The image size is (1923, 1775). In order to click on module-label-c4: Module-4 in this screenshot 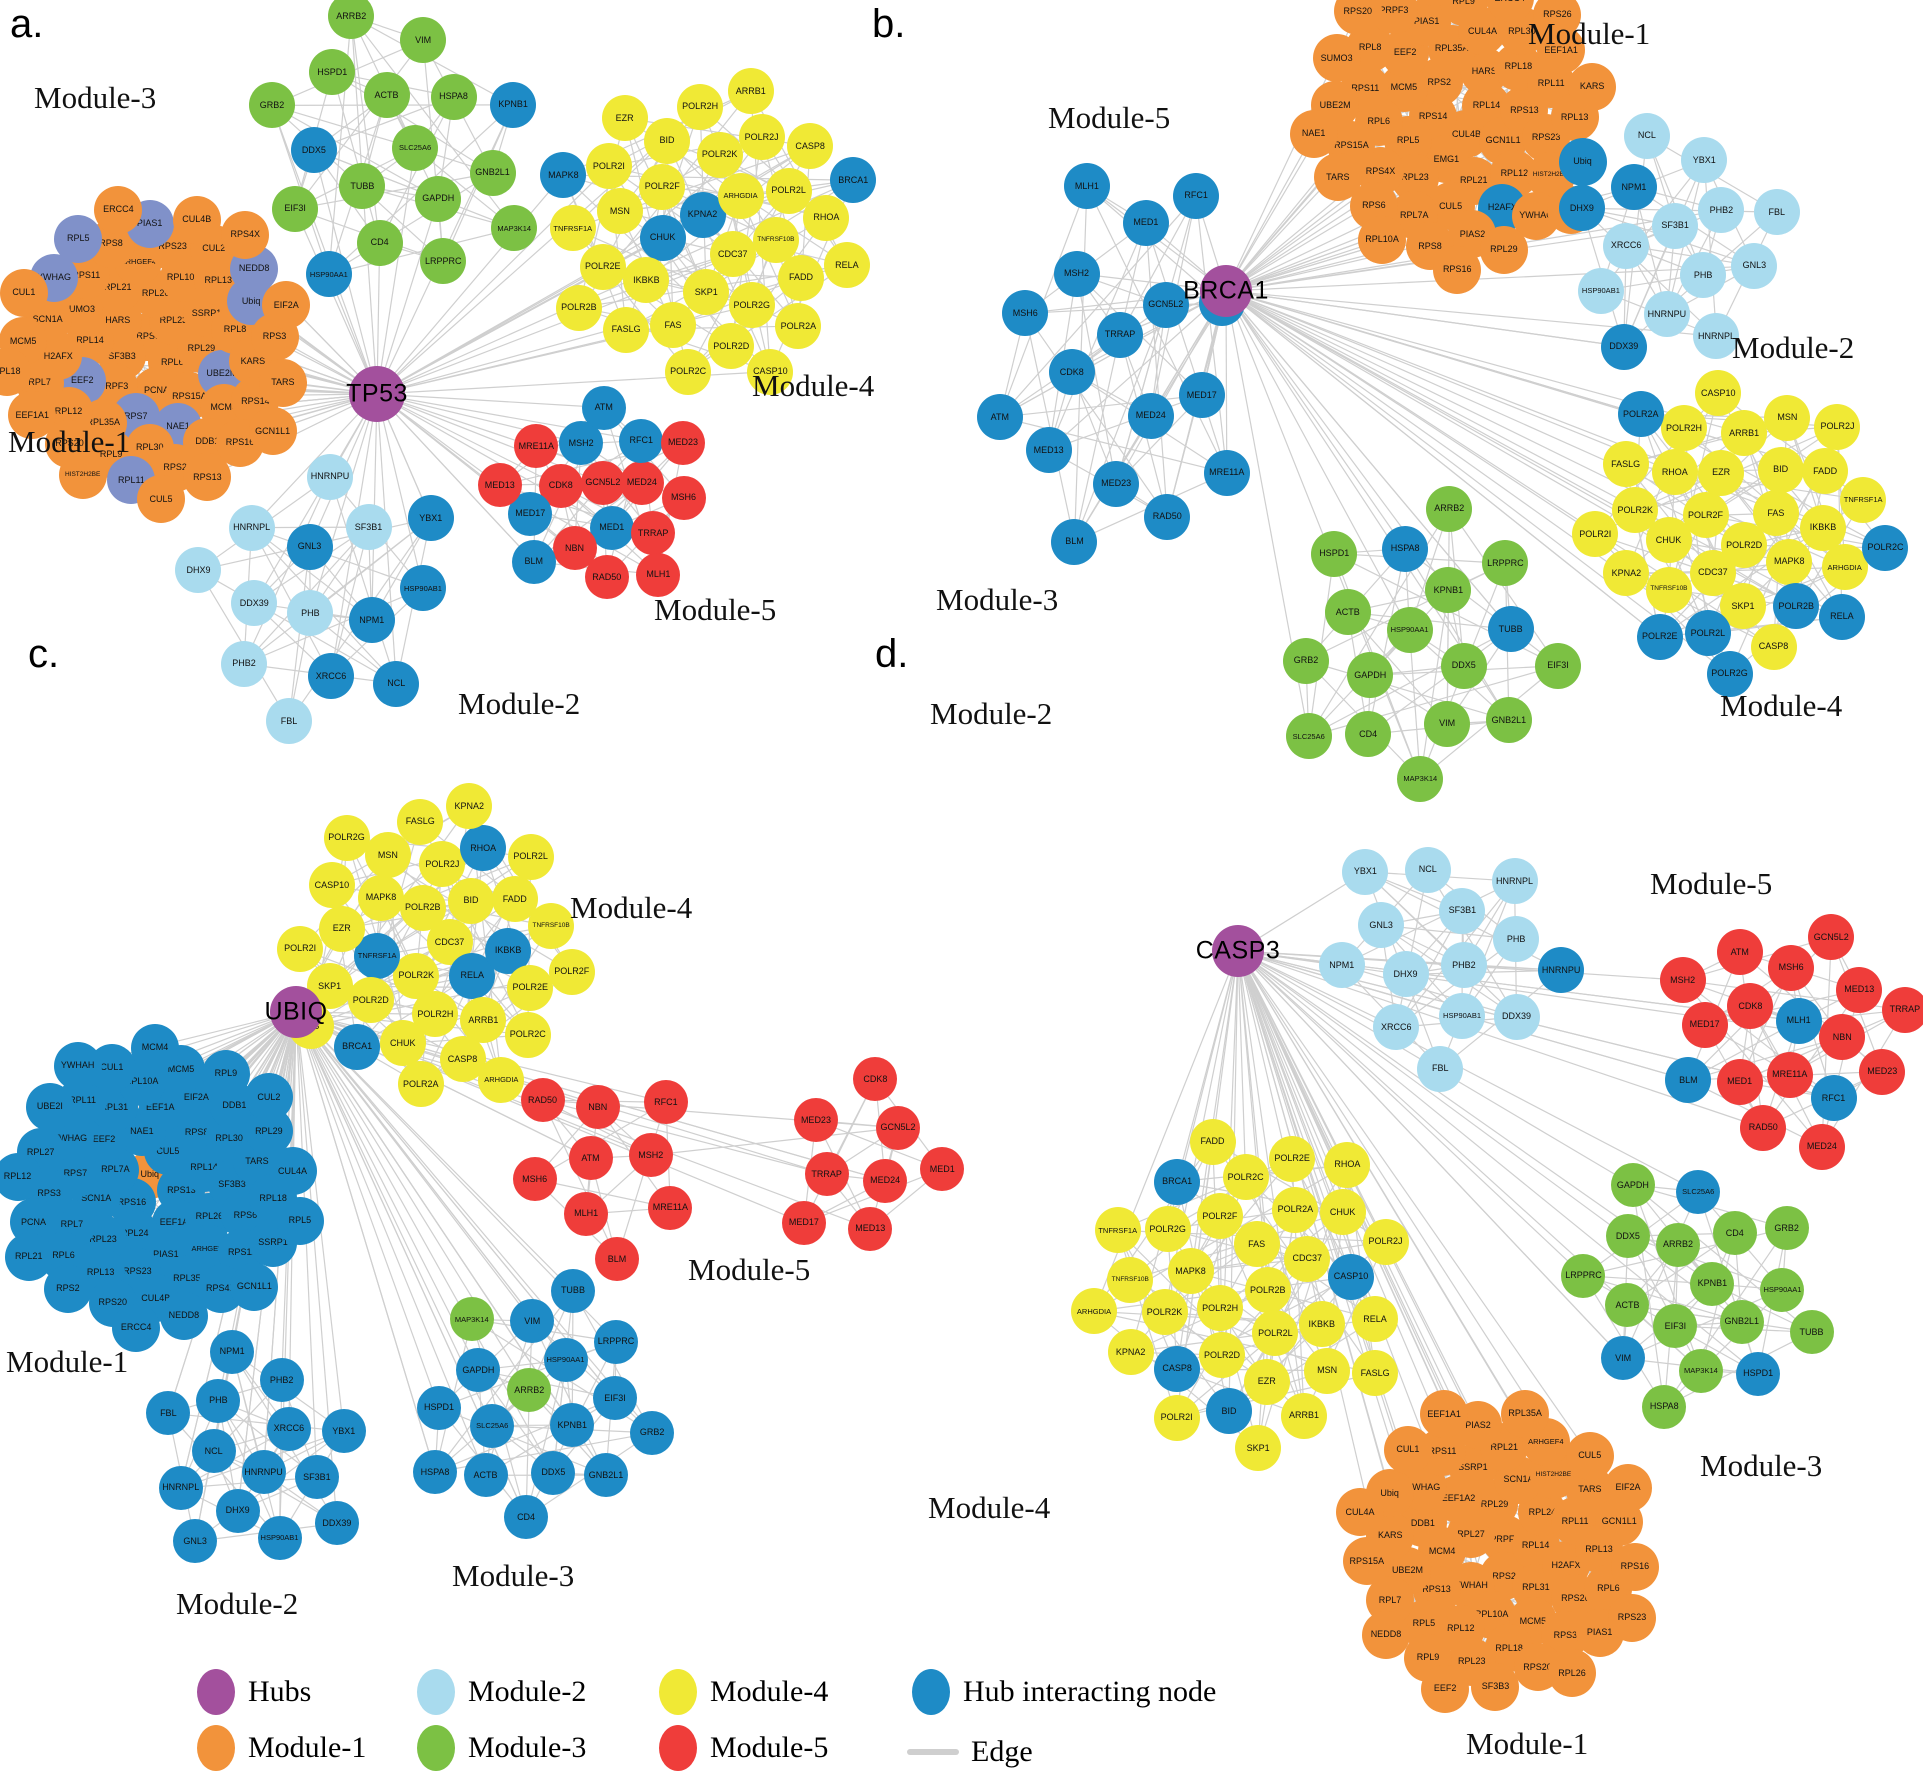, I will do `click(631, 907)`.